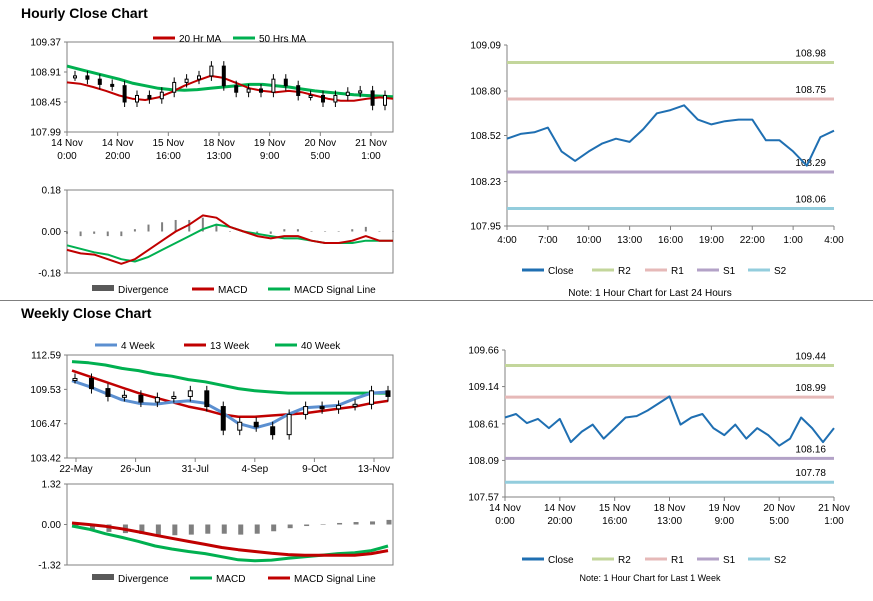  I want to click on weekly-pivot-x-label: 15 Nov, so click(615, 508).